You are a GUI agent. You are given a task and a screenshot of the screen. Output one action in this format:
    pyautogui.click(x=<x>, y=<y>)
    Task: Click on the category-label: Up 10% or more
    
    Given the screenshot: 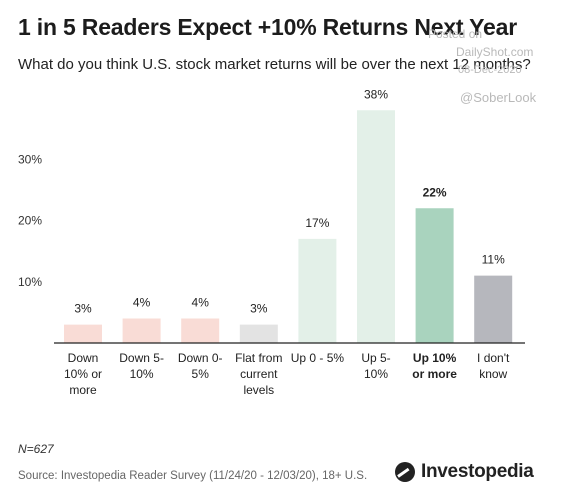 What is the action you would take?
    pyautogui.click(x=434, y=366)
    